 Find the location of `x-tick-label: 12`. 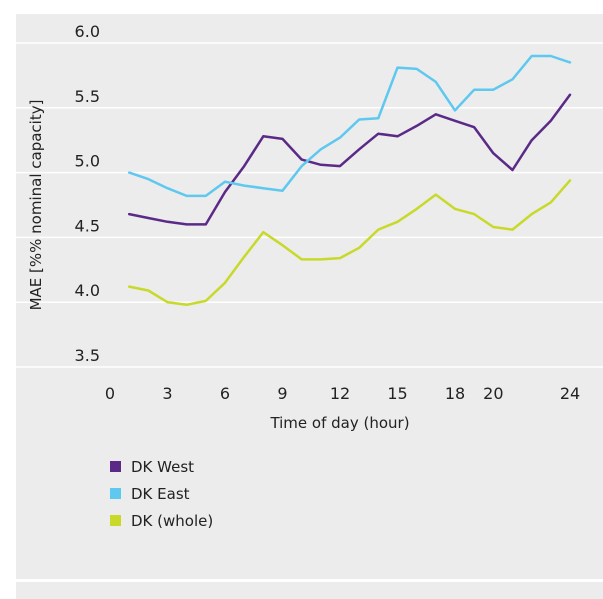

x-tick-label: 12 is located at coordinates (340, 393).